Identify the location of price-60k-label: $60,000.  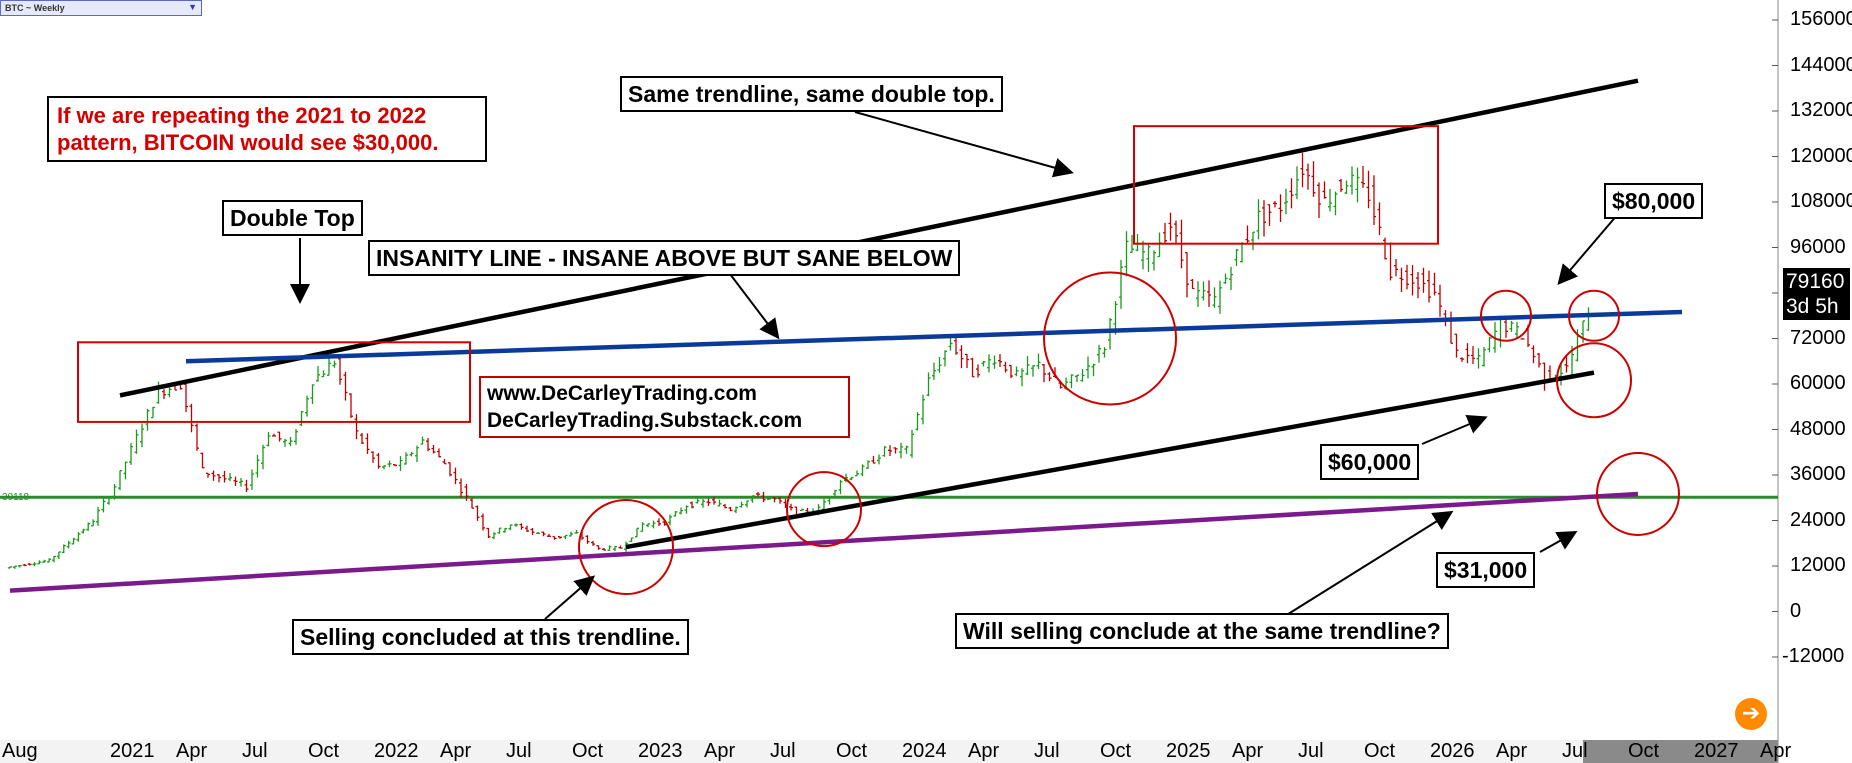
(1370, 462).